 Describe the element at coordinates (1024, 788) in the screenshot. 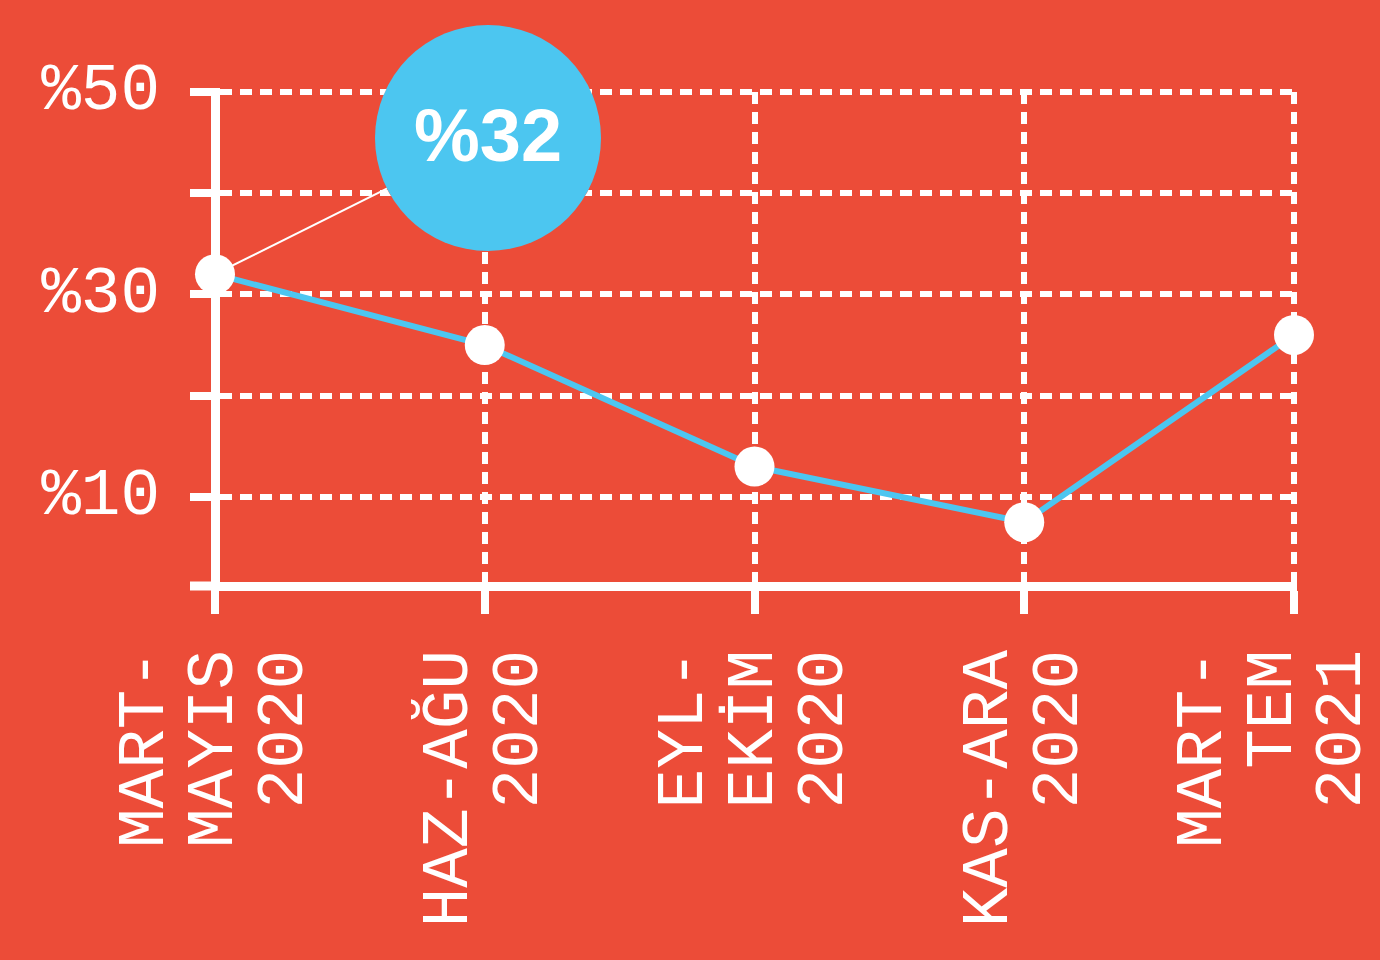

I see `x-tick-label: KAS-ARA 2020` at that location.